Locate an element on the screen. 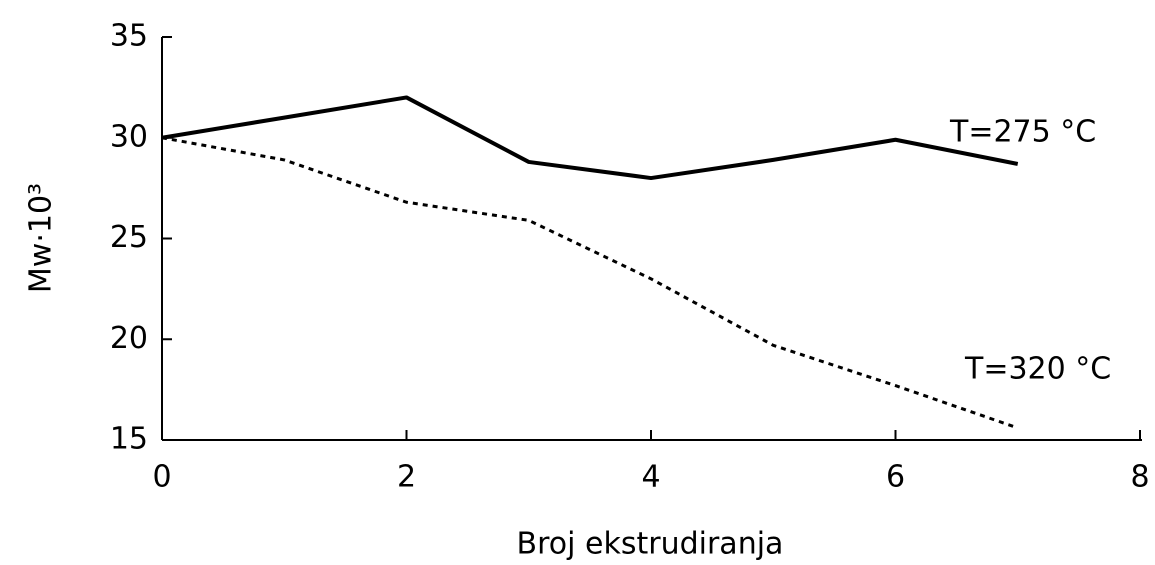  y-tick-label: 15 is located at coordinates (129, 439).